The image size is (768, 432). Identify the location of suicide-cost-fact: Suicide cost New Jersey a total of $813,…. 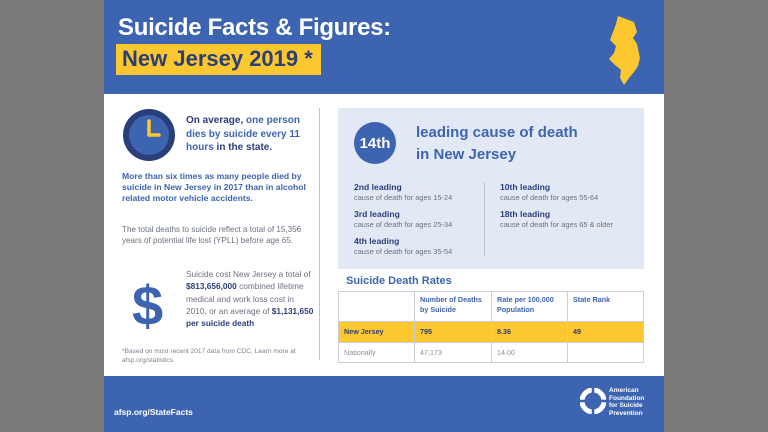
(250, 299).